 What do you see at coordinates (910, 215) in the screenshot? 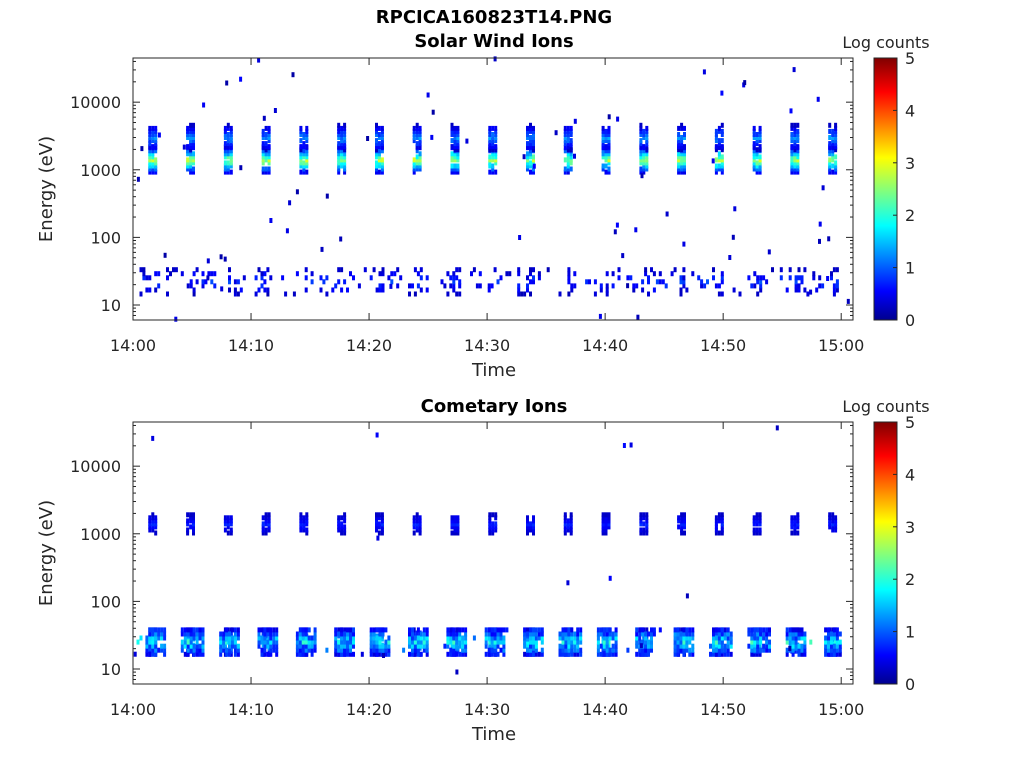
I see `colorbar-tick-label: 2` at bounding box center [910, 215].